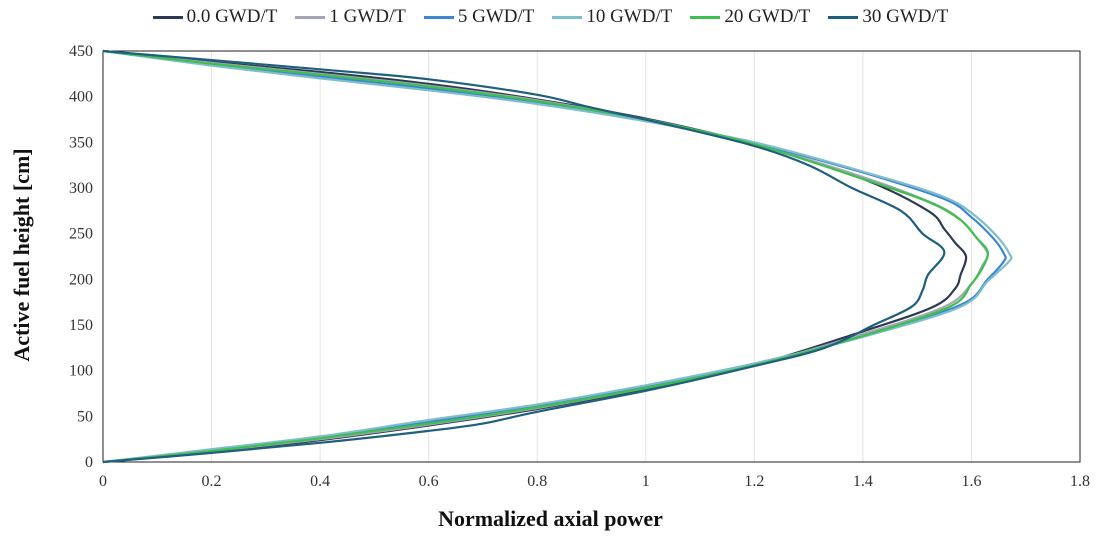 The width and height of the screenshot is (1101, 536). I want to click on x-tick-label: 1.4, so click(863, 481).